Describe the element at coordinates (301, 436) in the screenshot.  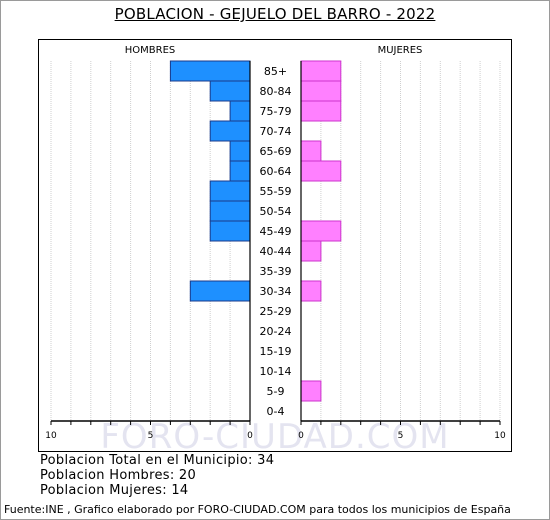
I see `tick-label-right: 0` at that location.